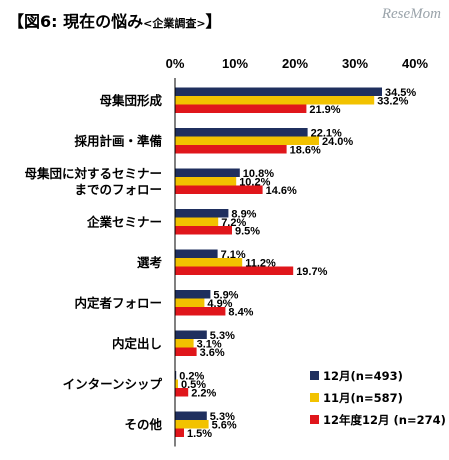 This screenshot has height=460, width=449. Describe the element at coordinates (174, 23) in the screenshot. I see `chart-title-sub: <企業調査>` at that location.